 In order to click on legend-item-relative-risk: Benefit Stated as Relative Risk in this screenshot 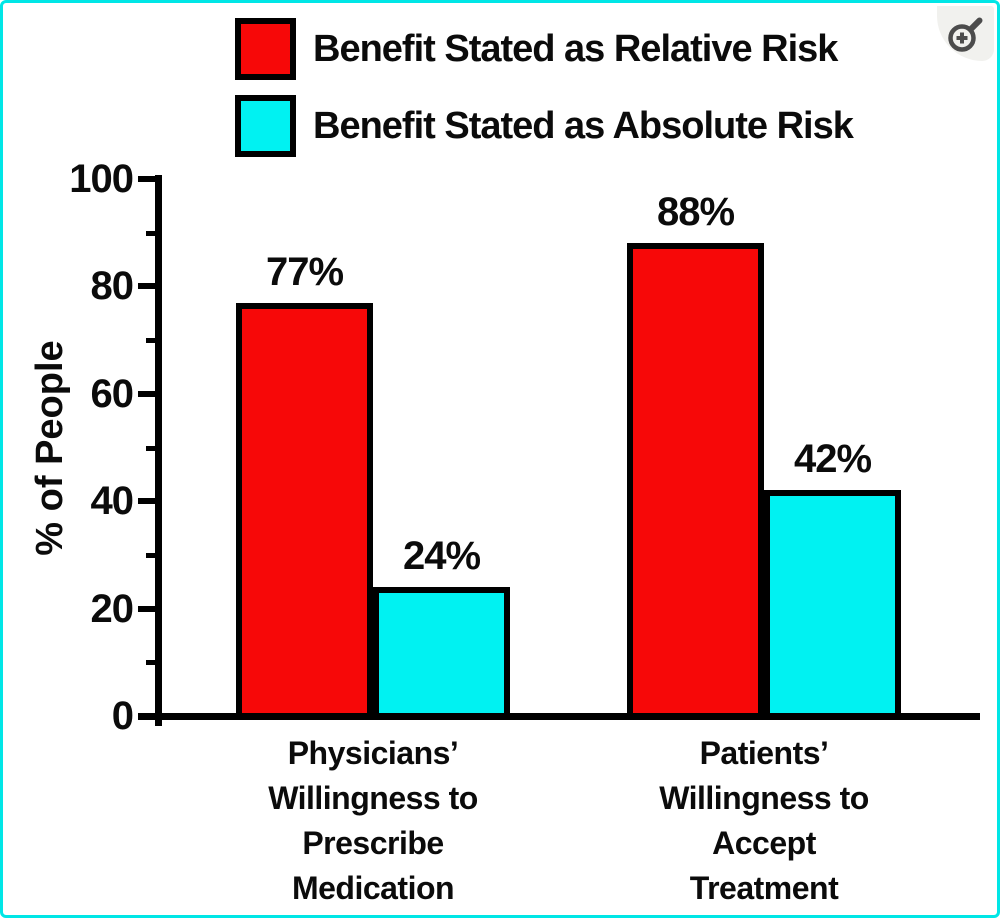, I will do `click(536, 49)`.